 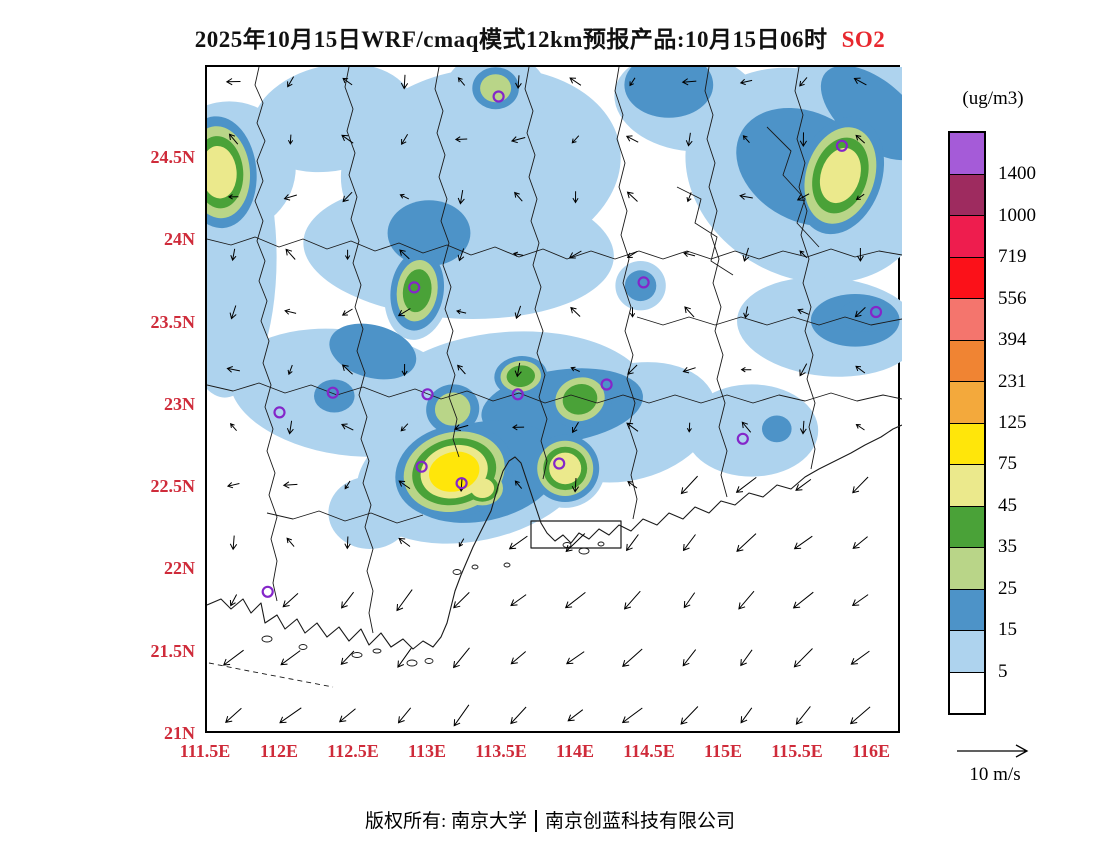 I want to click on lat-tick-label: 24N, so click(x=179, y=239).